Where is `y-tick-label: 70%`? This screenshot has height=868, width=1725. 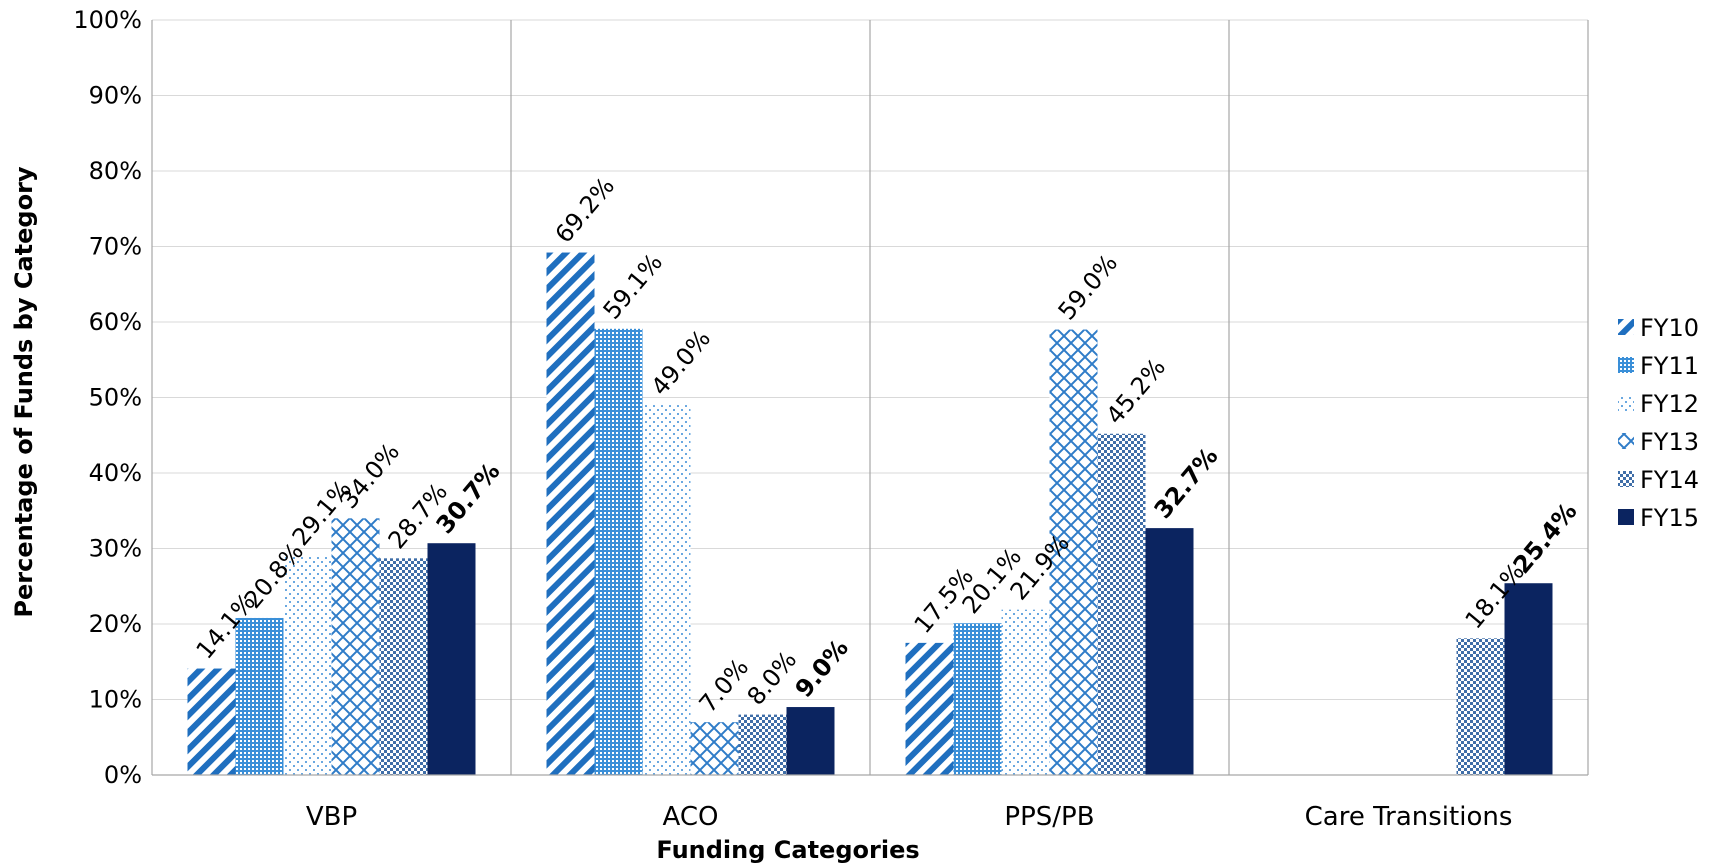
y-tick-label: 70% is located at coordinates (115, 247).